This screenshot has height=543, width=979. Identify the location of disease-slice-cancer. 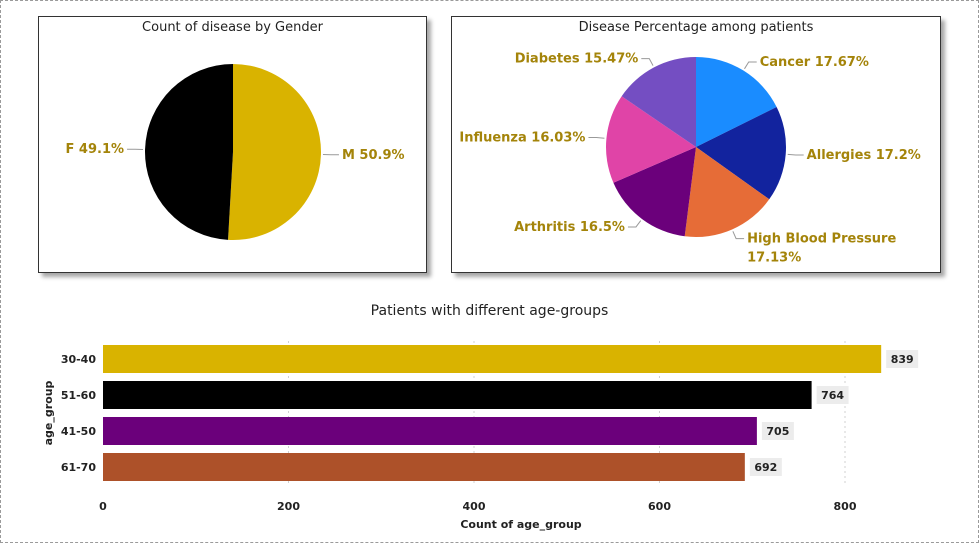
(736, 102).